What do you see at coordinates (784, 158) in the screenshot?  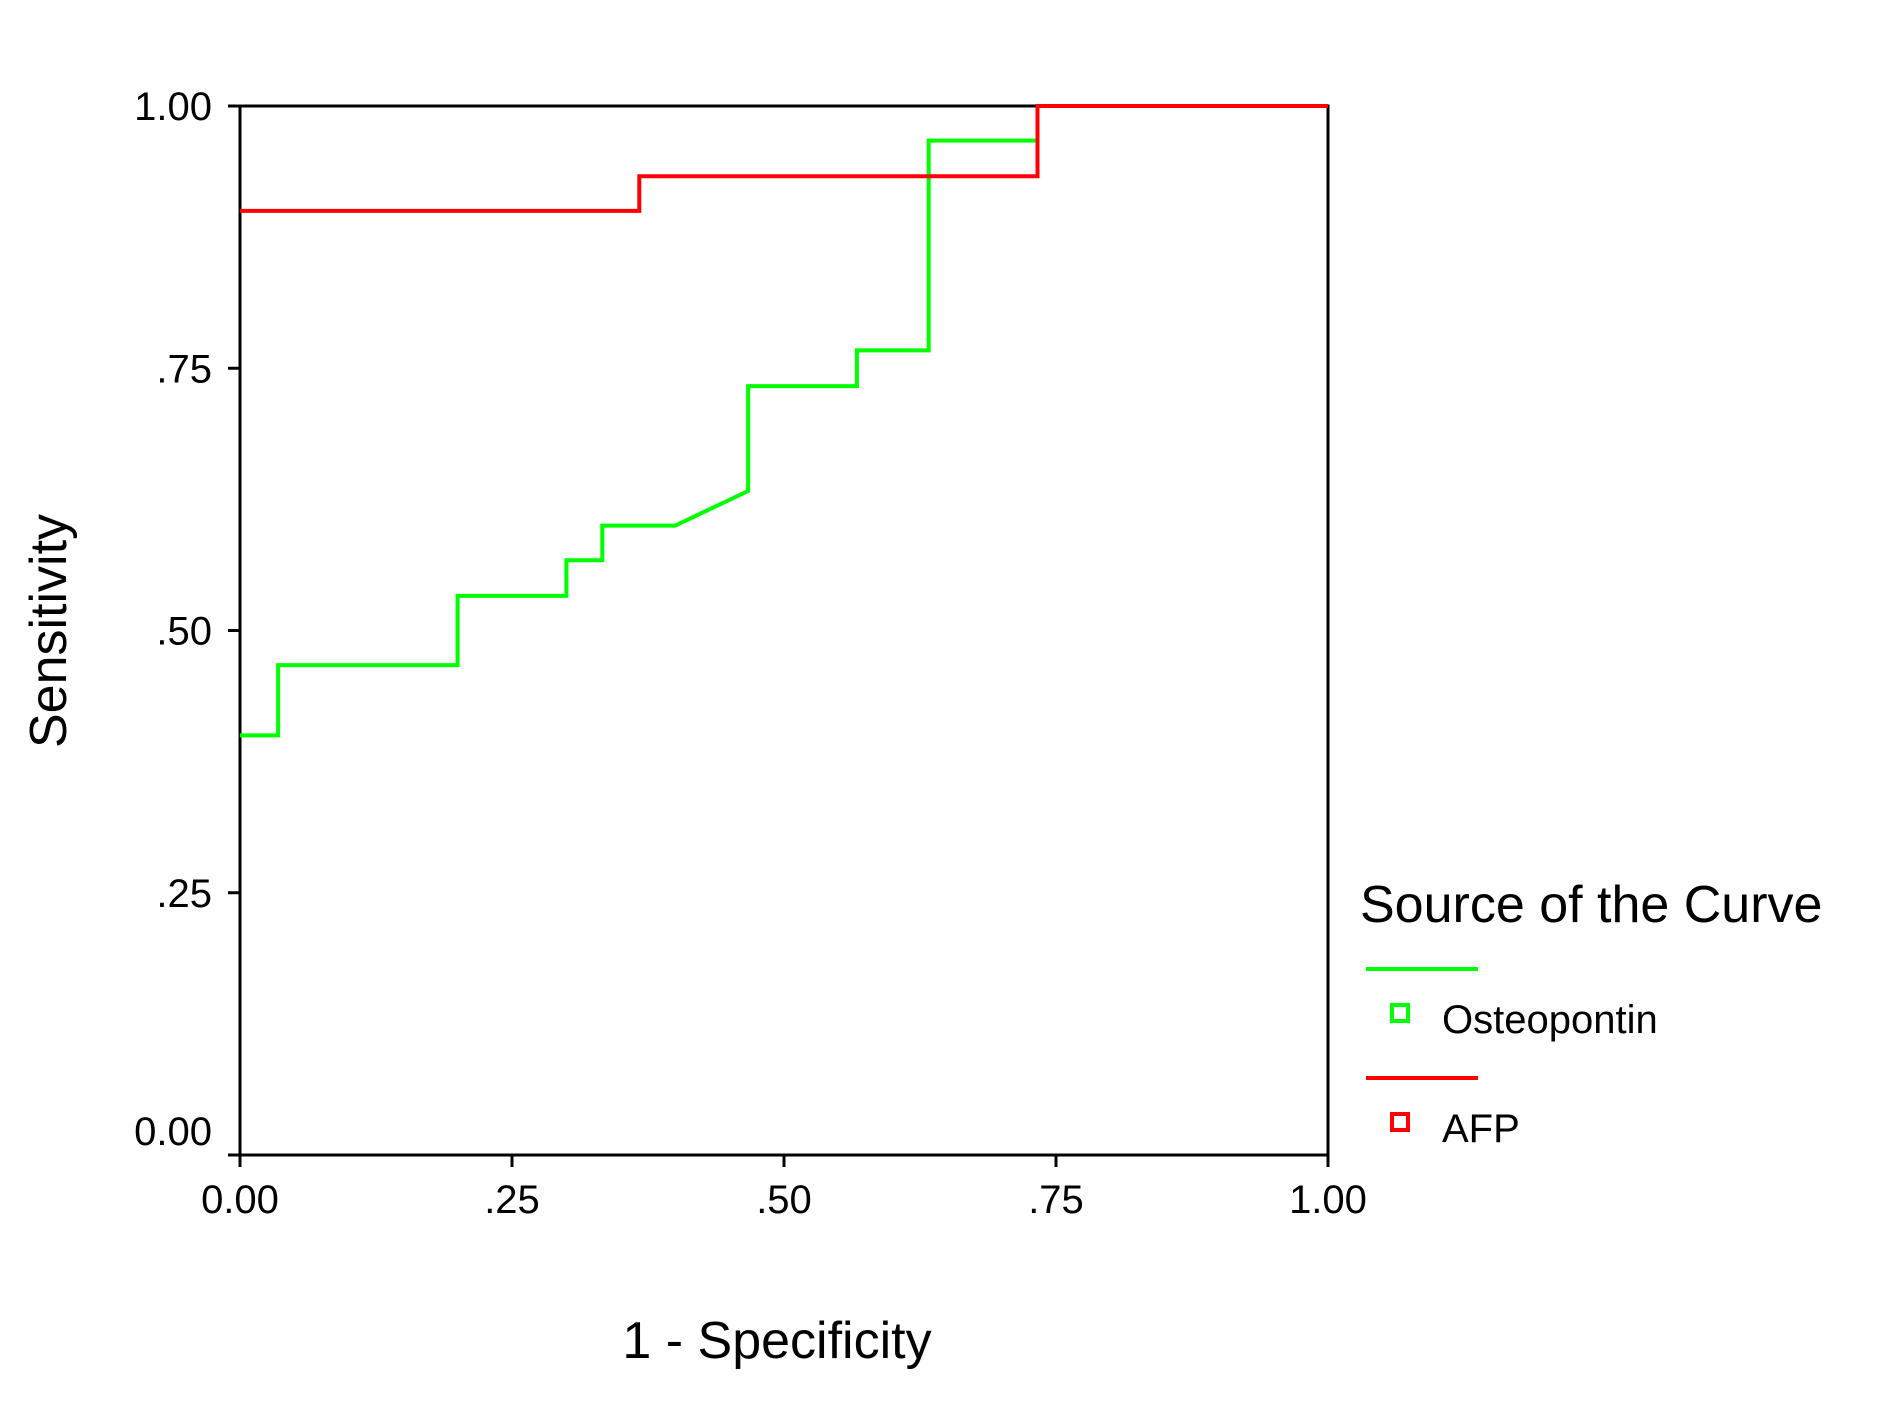 I see `series-line-afp` at bounding box center [784, 158].